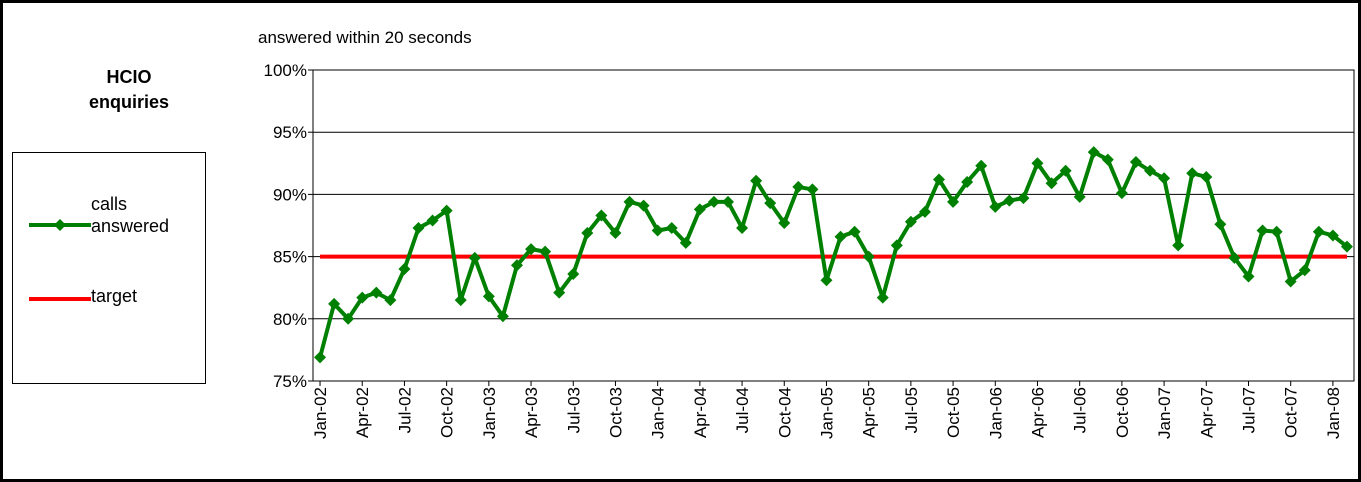 The image size is (1361, 482). I want to click on x-tick-label: Jul-07, so click(1248, 410).